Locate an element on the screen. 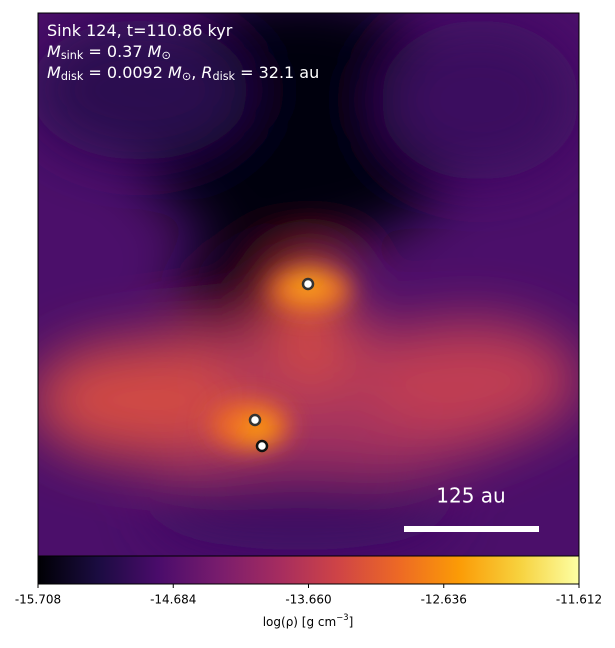 This screenshot has width=615, height=648. text-segment: , is located at coordinates (196, 72).